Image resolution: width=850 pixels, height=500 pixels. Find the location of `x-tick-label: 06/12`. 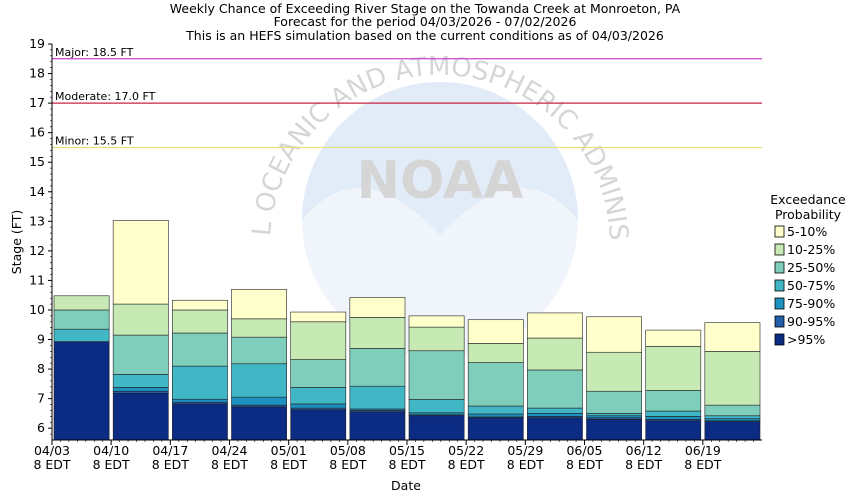

x-tick-label: 06/12 is located at coordinates (644, 450).